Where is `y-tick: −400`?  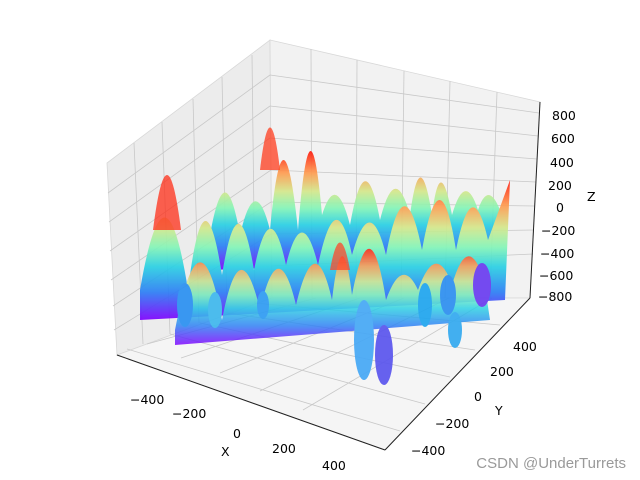 y-tick: −400 is located at coordinates (428, 450).